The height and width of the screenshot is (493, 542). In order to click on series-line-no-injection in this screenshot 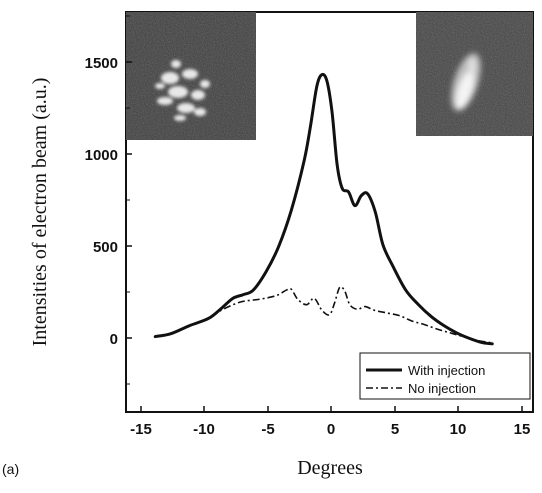, I will do `click(324, 315)`.